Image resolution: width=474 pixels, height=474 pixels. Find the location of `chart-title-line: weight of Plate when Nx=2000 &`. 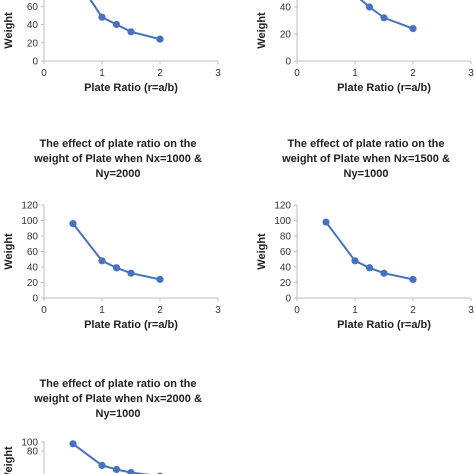

chart-title-line: weight of Plate when Nx=2000 & is located at coordinates (117, 399).